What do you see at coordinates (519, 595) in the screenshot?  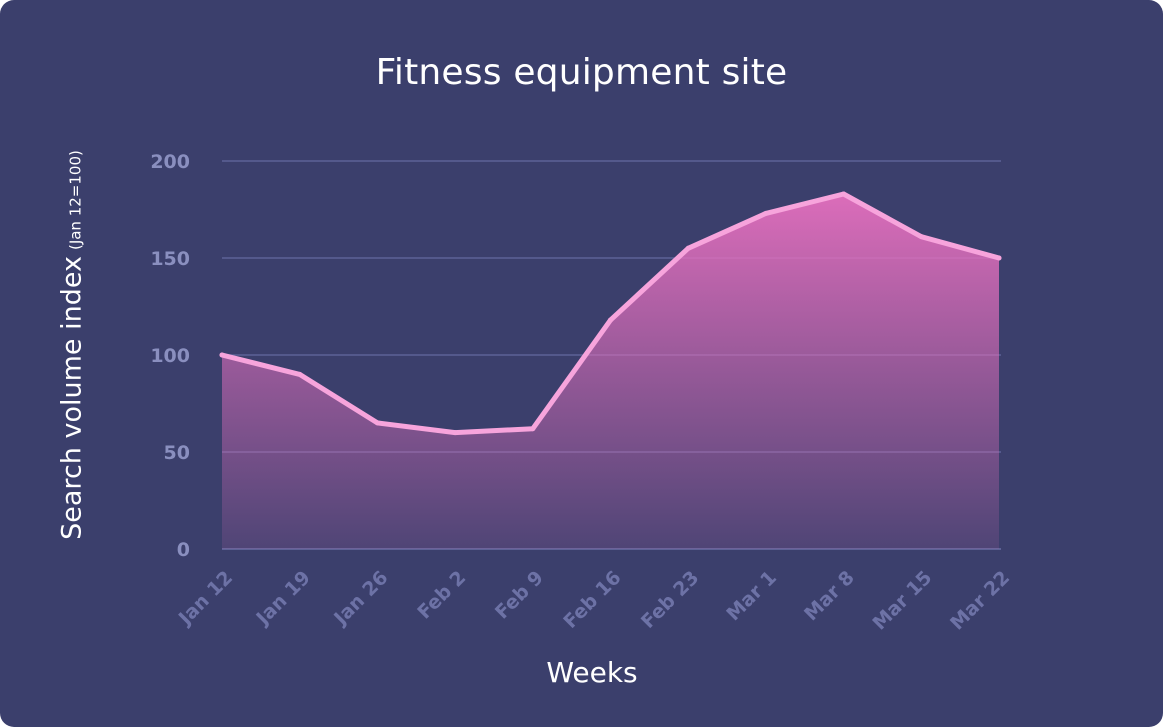 I see `x-tick-label: Feb 9` at bounding box center [519, 595].